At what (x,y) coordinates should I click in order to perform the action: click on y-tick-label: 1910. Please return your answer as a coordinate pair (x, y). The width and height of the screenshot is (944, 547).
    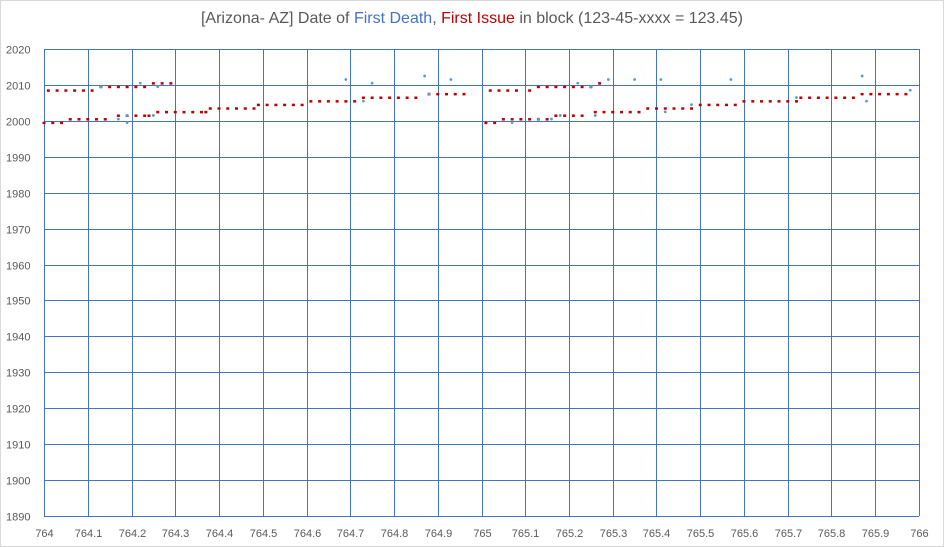
    Looking at the image, I should click on (18, 446).